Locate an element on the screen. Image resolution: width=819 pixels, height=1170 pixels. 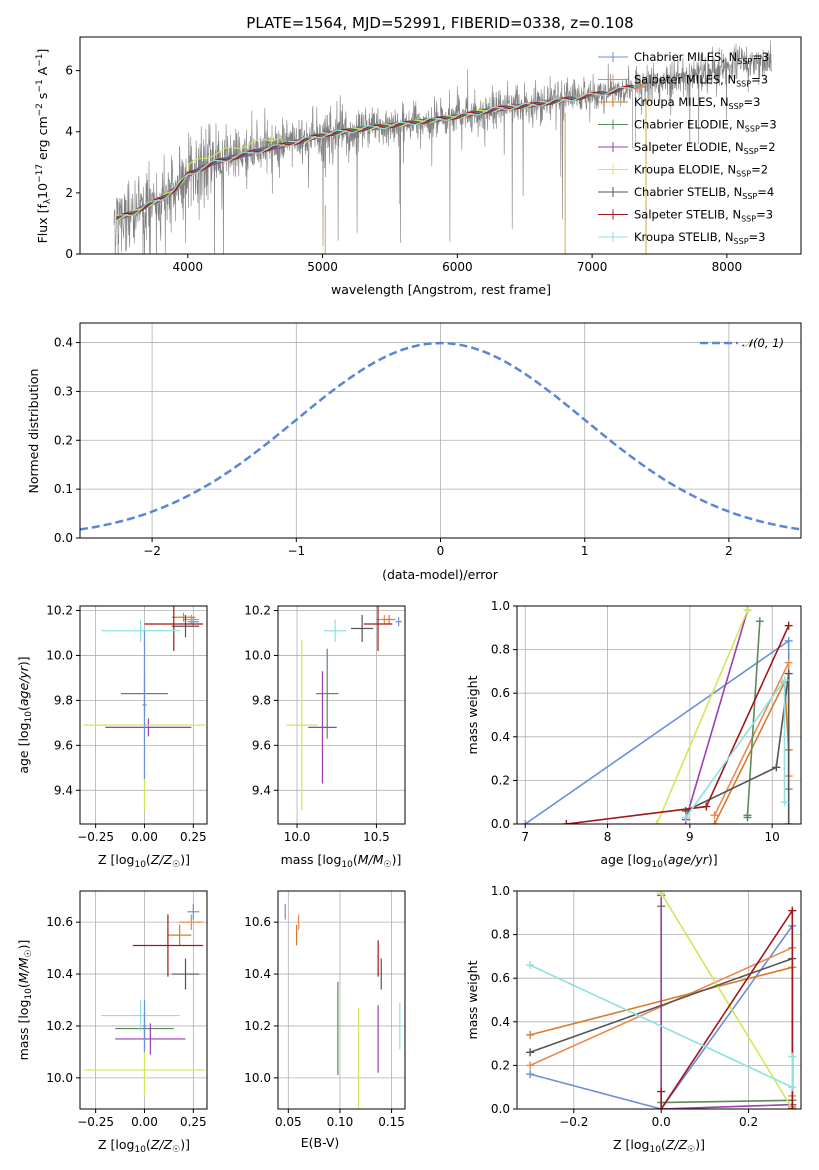
y-tick-label: 1.0 is located at coordinates (500, 606).